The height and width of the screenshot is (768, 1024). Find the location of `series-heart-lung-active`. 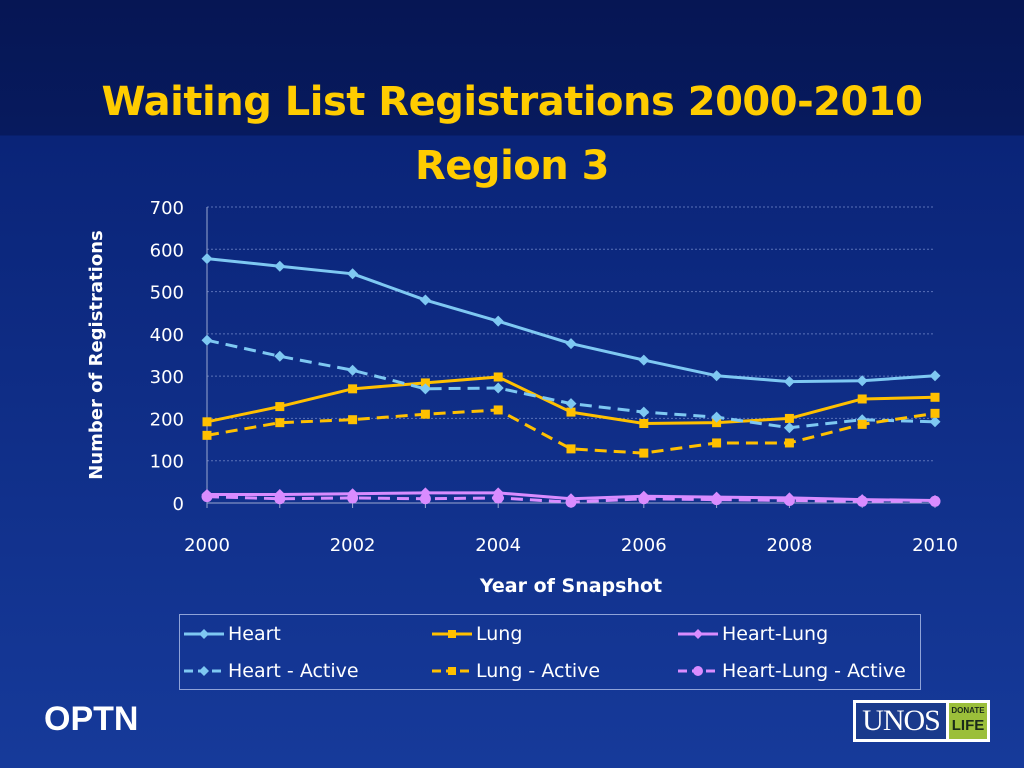

series-heart-lung-active is located at coordinates (571, 499).